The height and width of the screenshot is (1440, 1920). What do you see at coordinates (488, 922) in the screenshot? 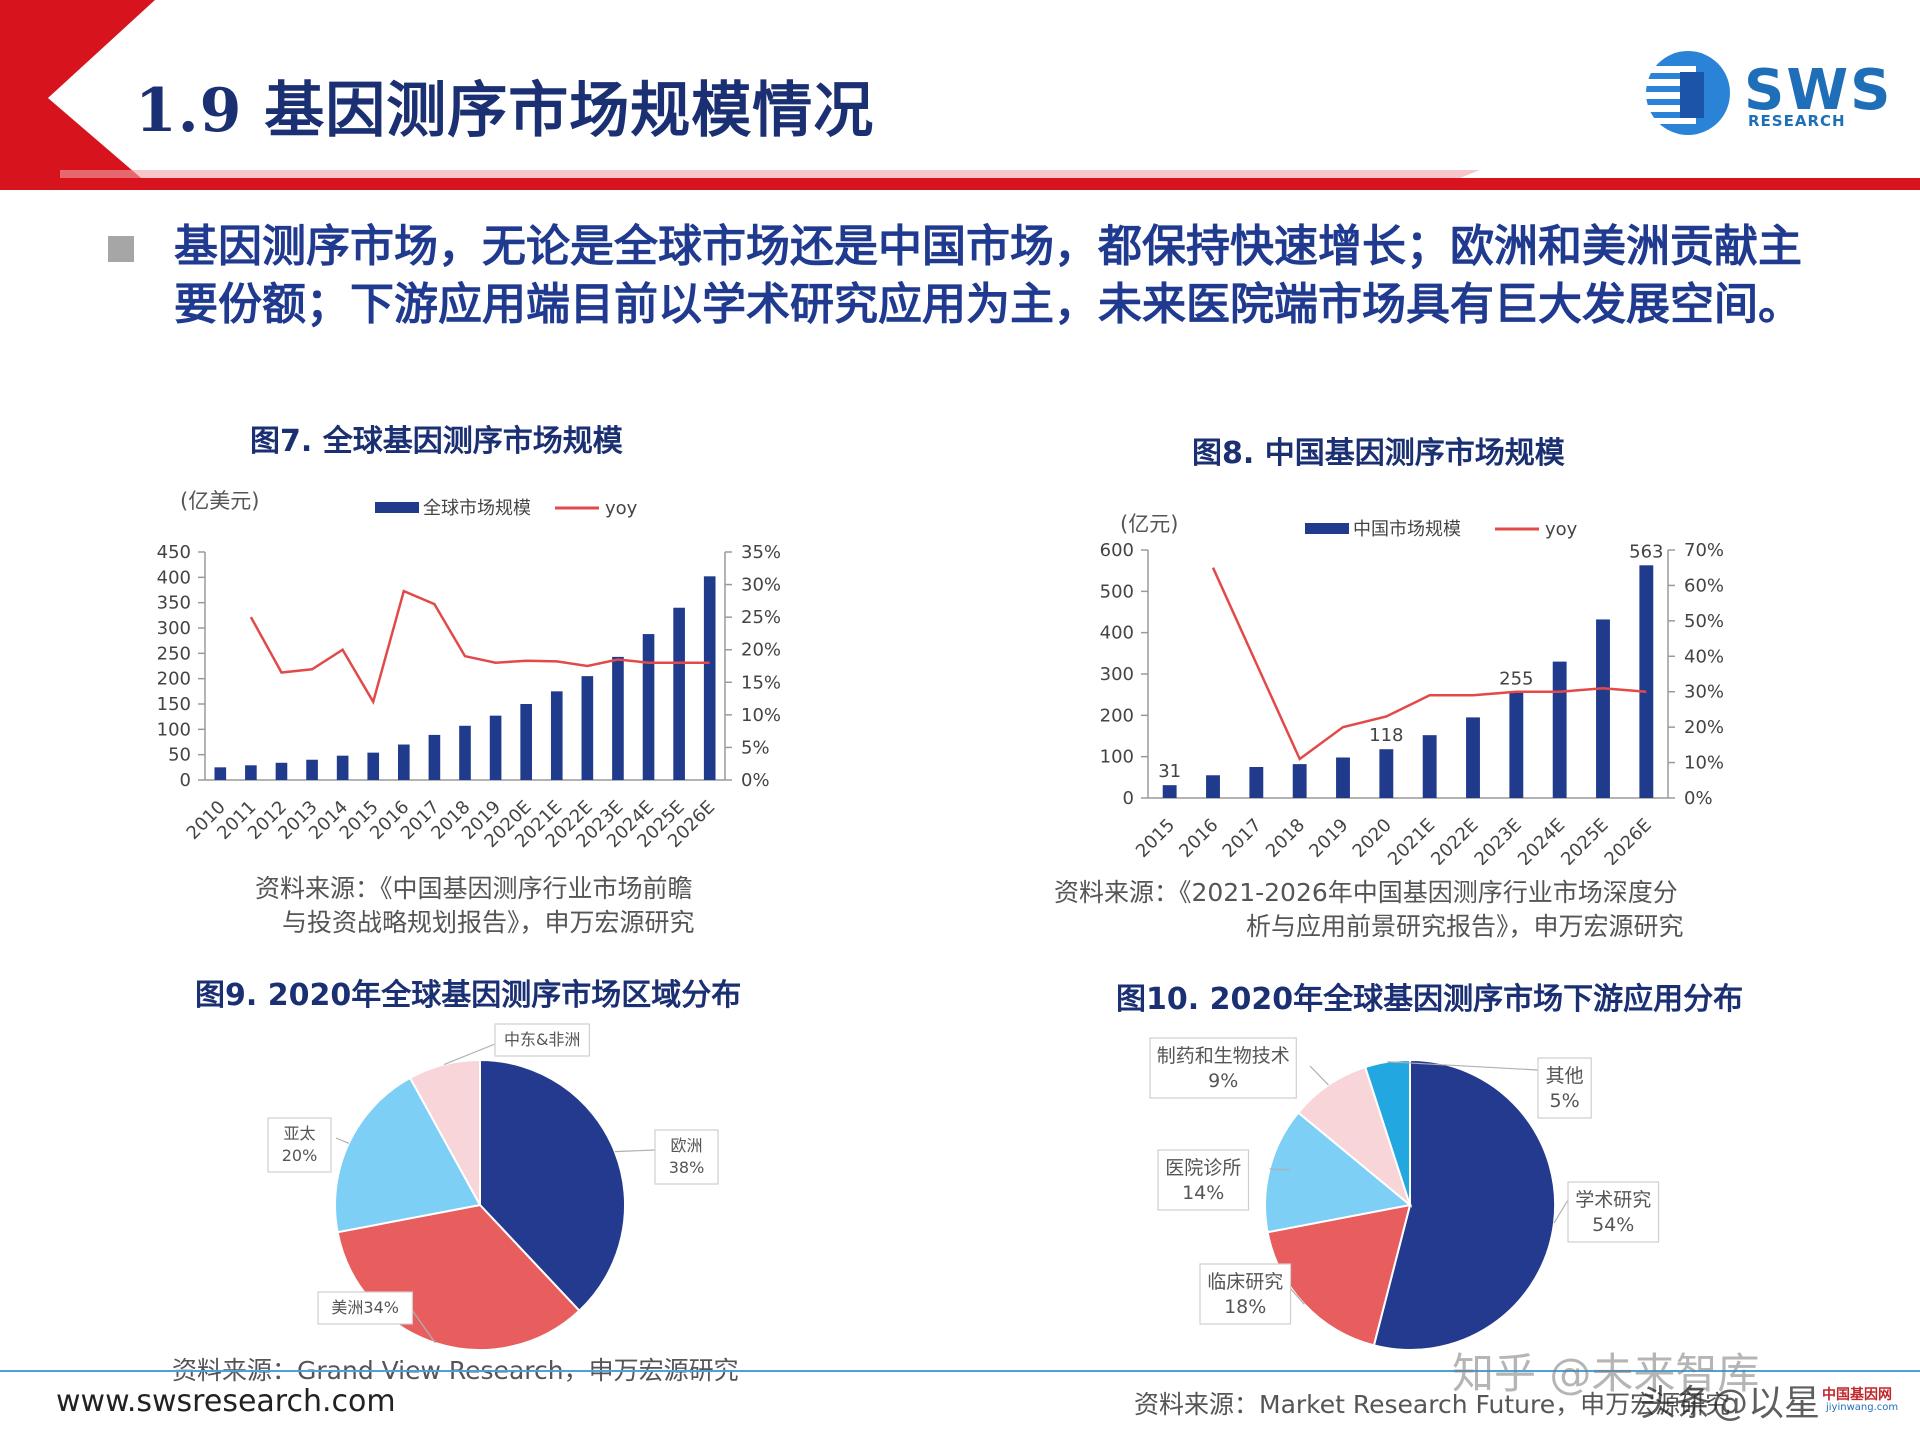
I see `fig7-source-line2: 与投资战略规划报告》，申万宏源研究` at bounding box center [488, 922].